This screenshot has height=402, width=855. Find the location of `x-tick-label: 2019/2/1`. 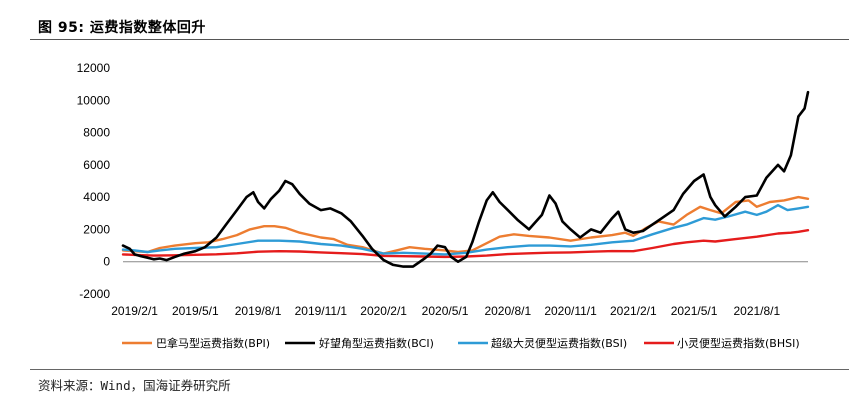

x-tick-label: 2019/2/1 is located at coordinates (134, 311).